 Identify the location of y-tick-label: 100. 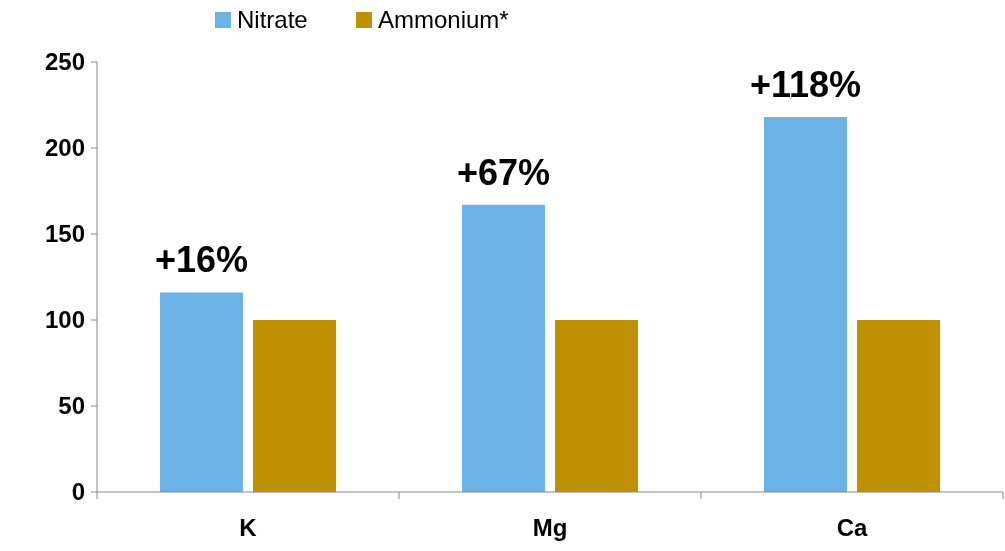
(64, 320).